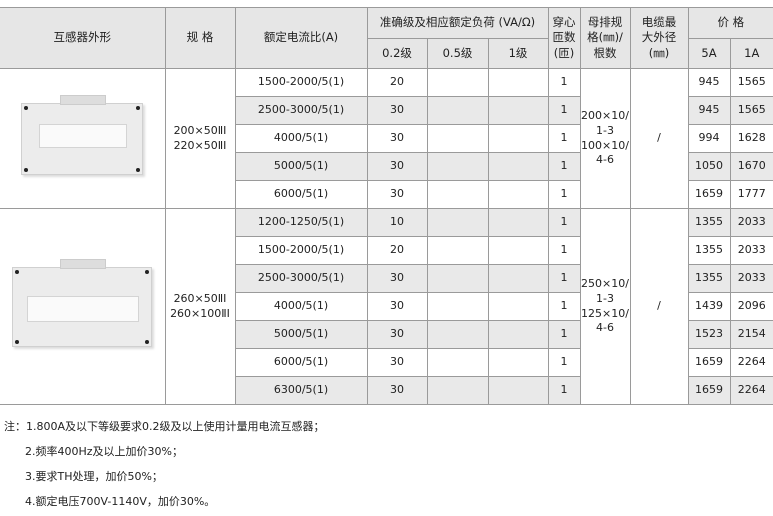  I want to click on header-spec: 规 格, so click(200, 38).